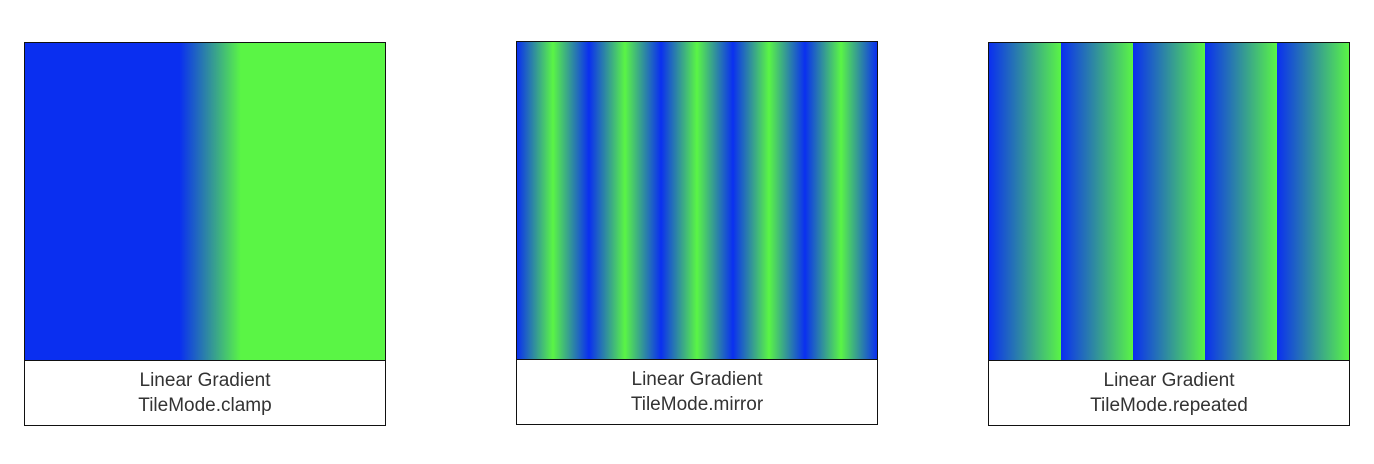 The width and height of the screenshot is (1374, 464). What do you see at coordinates (697, 379) in the screenshot?
I see `mirror-caption-title: Linear Gradient` at bounding box center [697, 379].